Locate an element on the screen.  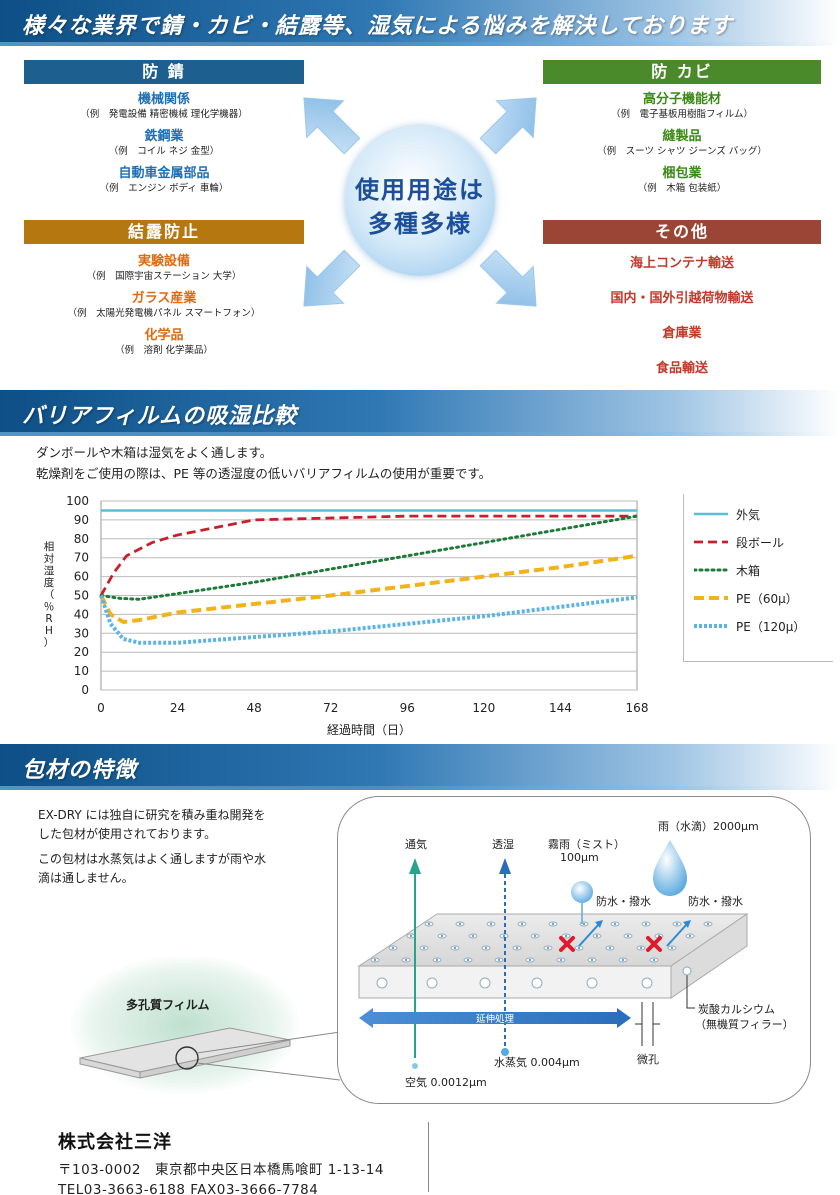
rust-item-example: （例 コイル ネジ 金型） is located at coordinates (164, 151).